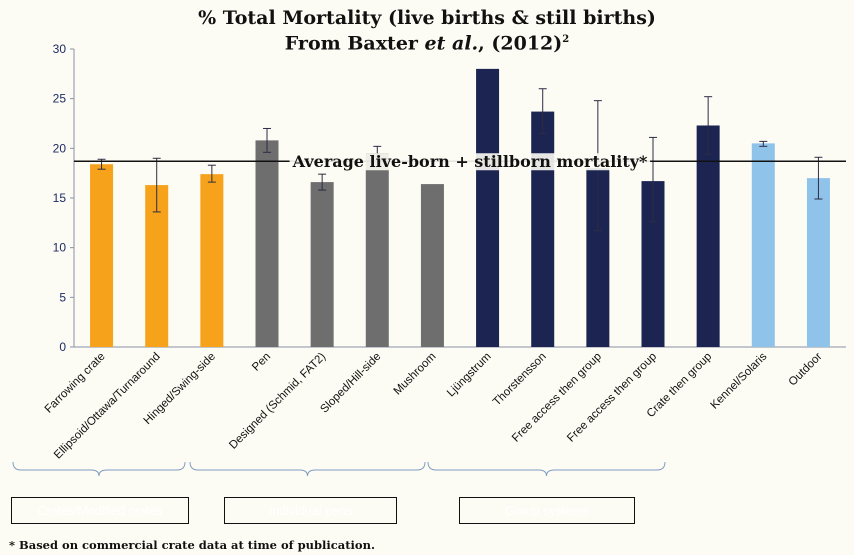 This screenshot has width=854, height=555. I want to click on legend-group-label: Group systems, so click(547, 510).